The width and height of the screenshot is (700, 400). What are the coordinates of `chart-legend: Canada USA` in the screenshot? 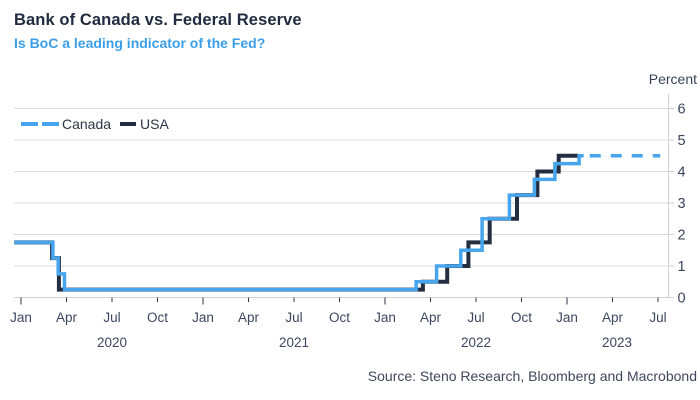 It's located at (95, 124).